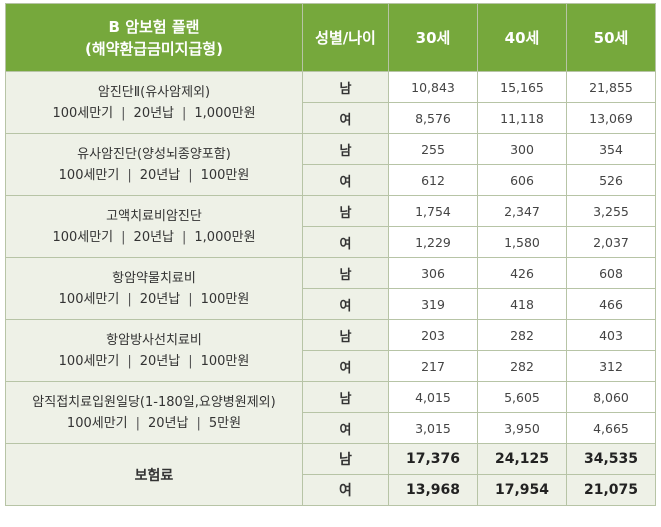  Describe the element at coordinates (154, 164) in the screenshot. I see `coverage-cell: 유사암진단(양성뇌종양포함) 100세만기 | 20년납 | 100만원` at that location.